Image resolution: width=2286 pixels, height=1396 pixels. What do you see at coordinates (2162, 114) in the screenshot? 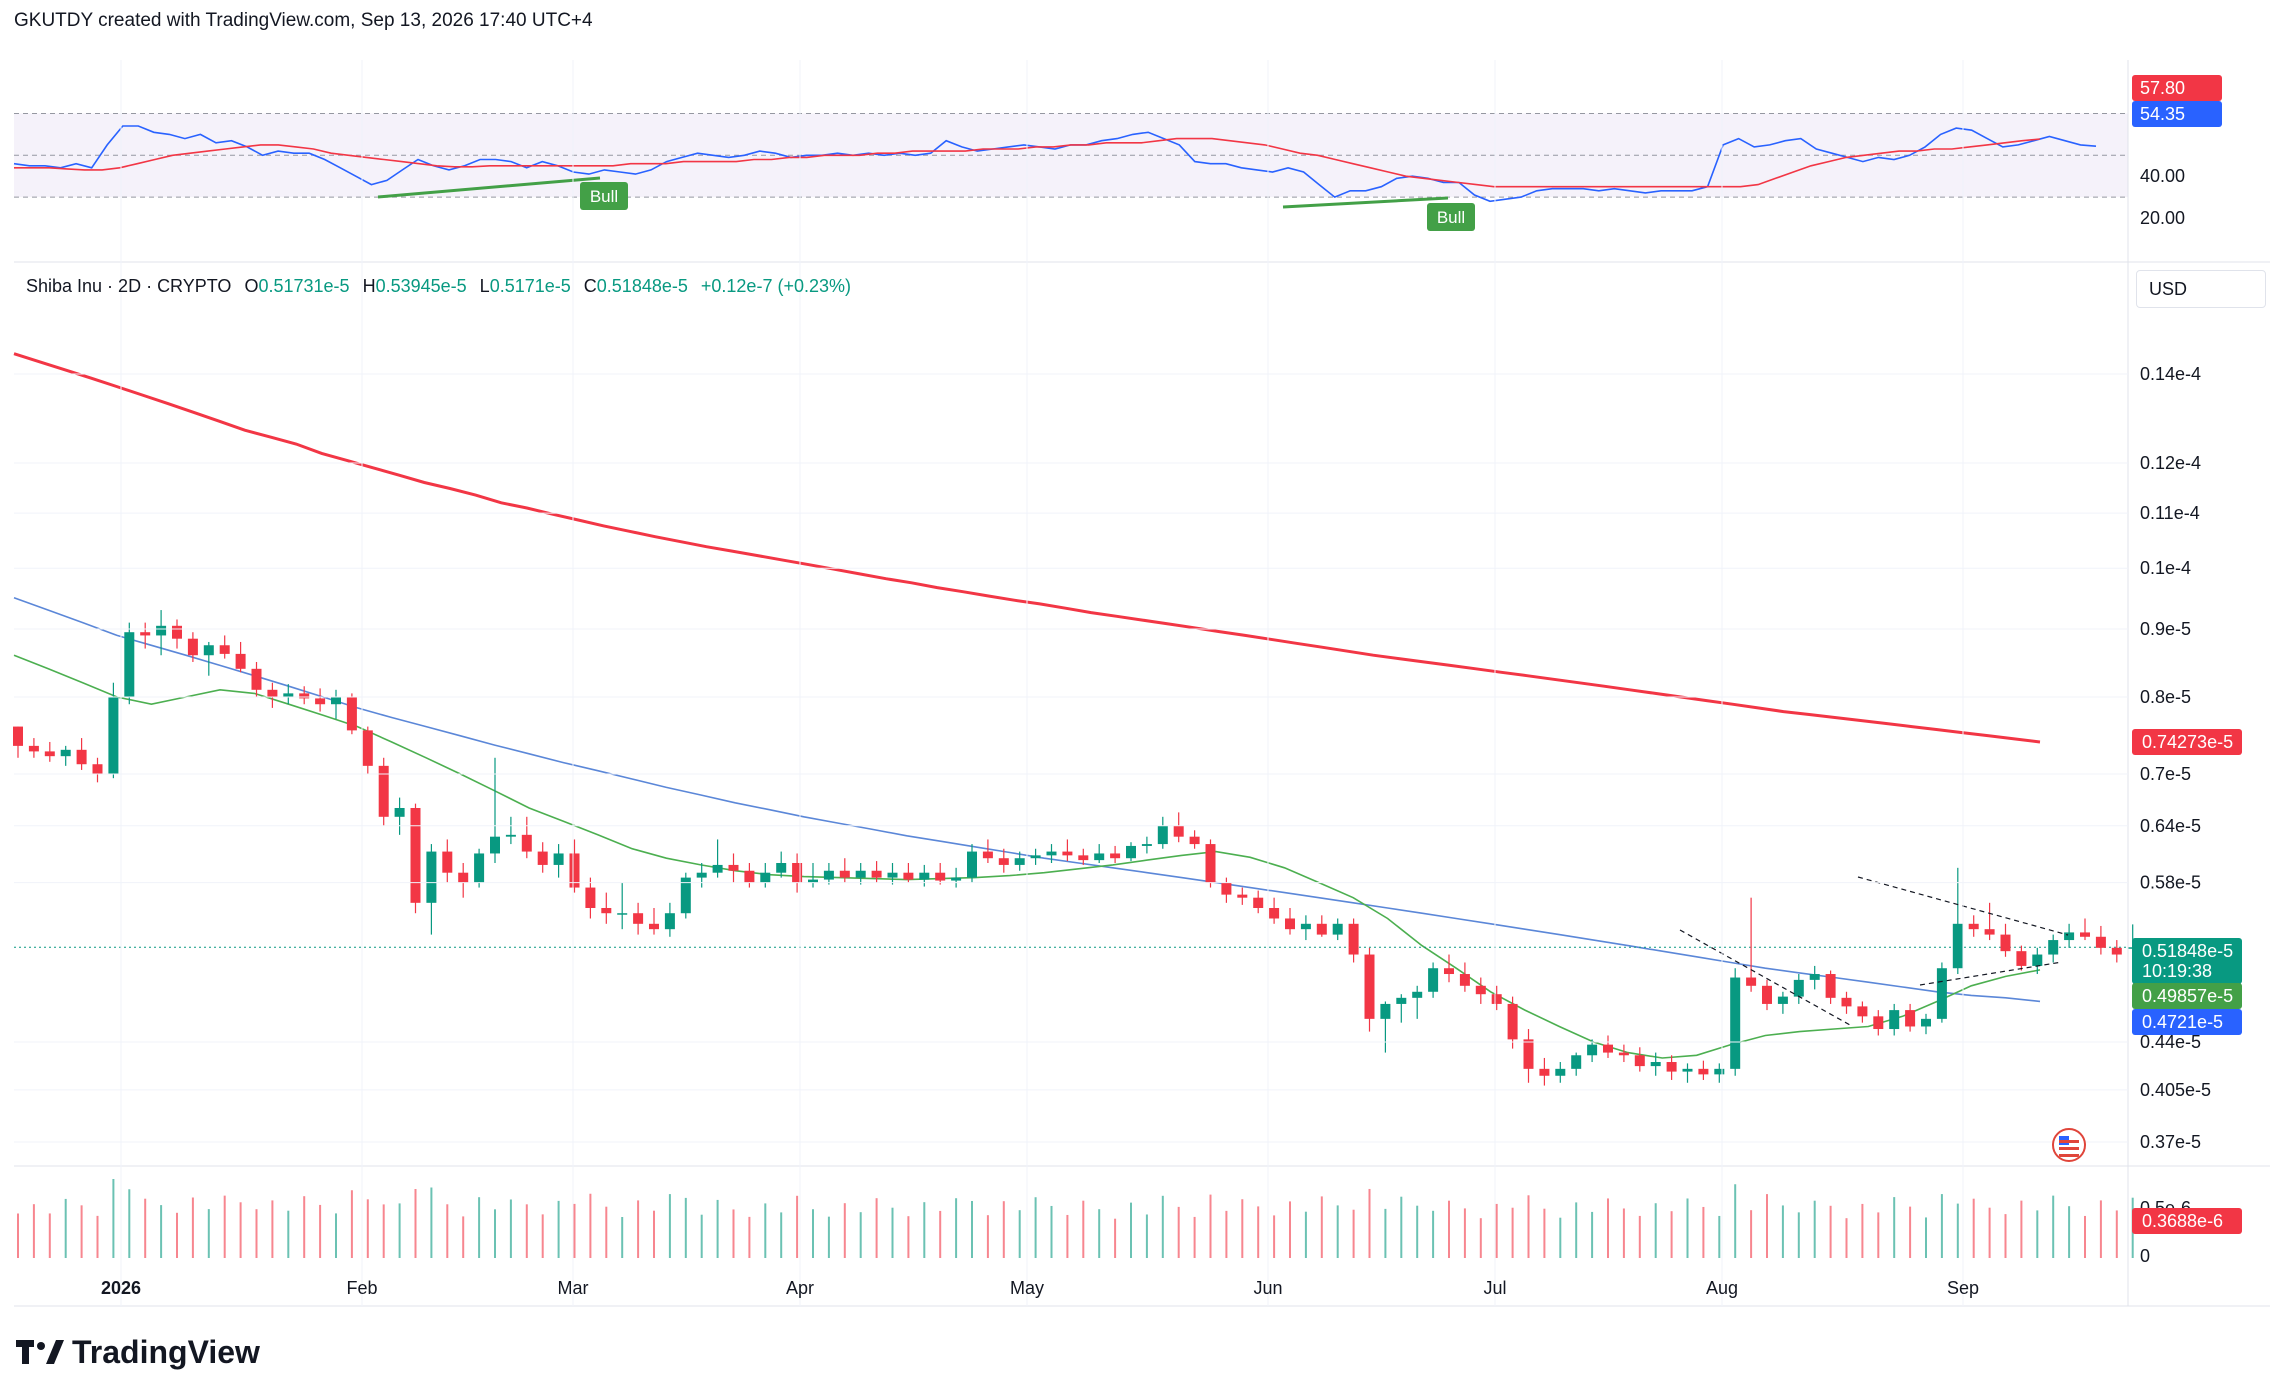
I see `rsi-value-tag-label: 54.35` at bounding box center [2162, 114].